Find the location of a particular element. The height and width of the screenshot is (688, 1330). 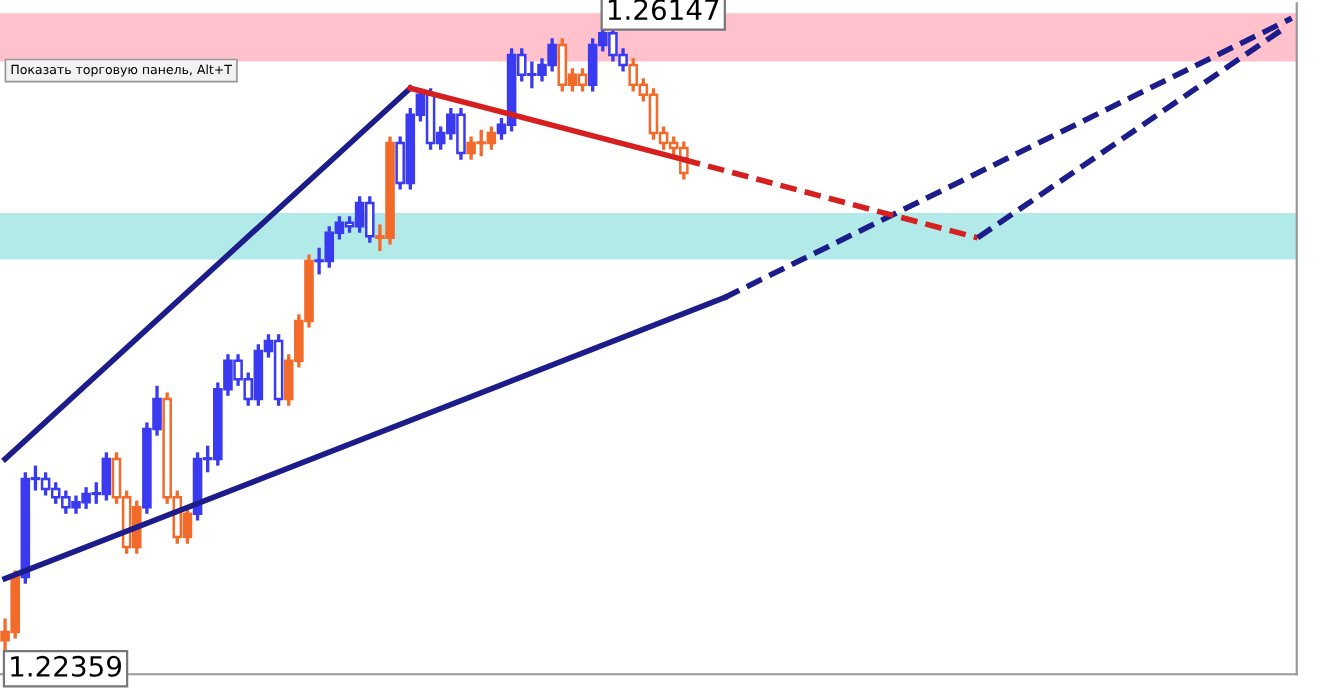

text: 1.26147 is located at coordinates (663, 10).